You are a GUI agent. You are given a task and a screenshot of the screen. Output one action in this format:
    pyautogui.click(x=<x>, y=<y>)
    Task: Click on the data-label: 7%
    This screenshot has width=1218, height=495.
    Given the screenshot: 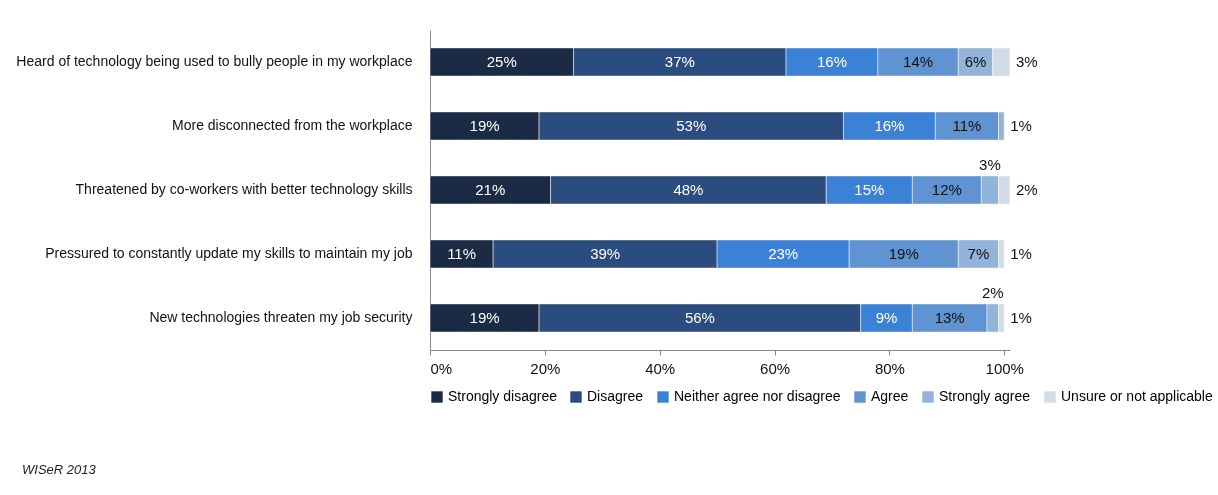 What is the action you would take?
    pyautogui.click(x=978, y=253)
    